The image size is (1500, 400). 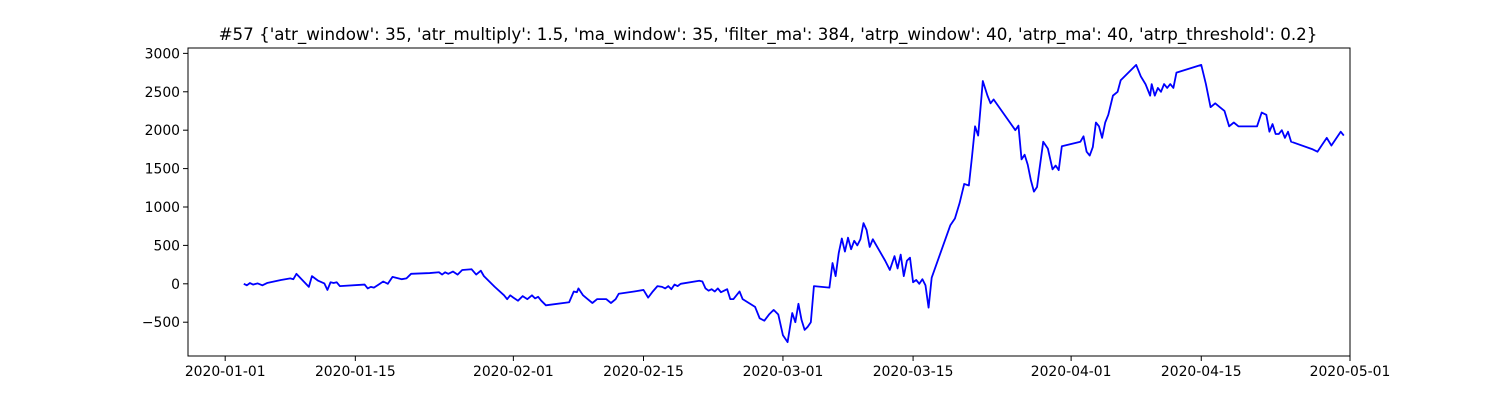 I want to click on y-tick-label: 1500, so click(x=162, y=170).